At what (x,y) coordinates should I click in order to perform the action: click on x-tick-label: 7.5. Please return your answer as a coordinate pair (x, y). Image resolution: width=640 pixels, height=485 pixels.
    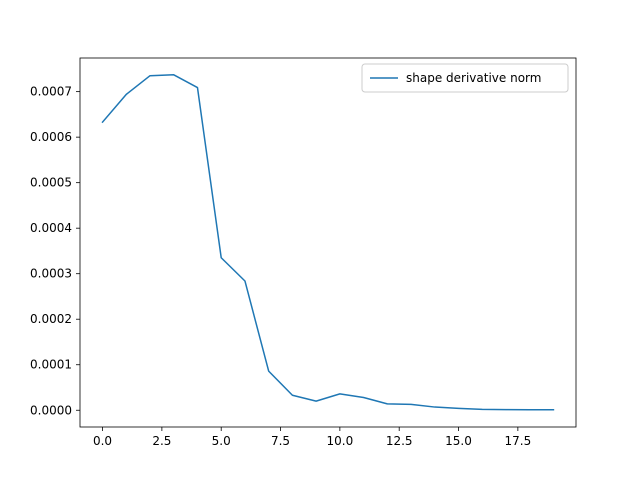
    Looking at the image, I should click on (280, 441).